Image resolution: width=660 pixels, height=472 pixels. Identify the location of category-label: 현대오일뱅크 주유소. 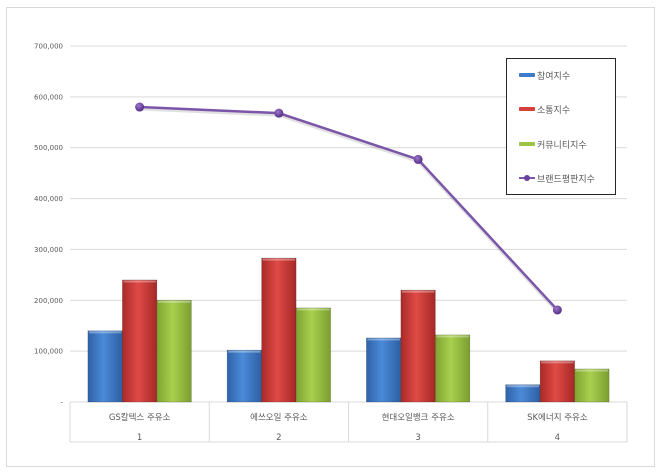
(418, 417).